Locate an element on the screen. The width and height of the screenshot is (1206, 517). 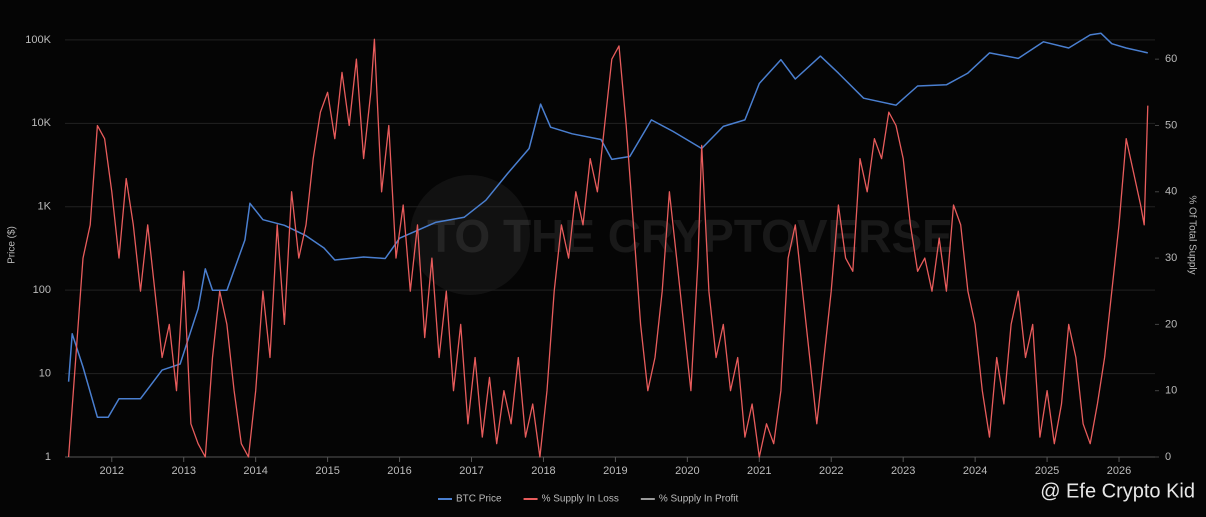
x-tick-label: 2026 is located at coordinates (1119, 471).